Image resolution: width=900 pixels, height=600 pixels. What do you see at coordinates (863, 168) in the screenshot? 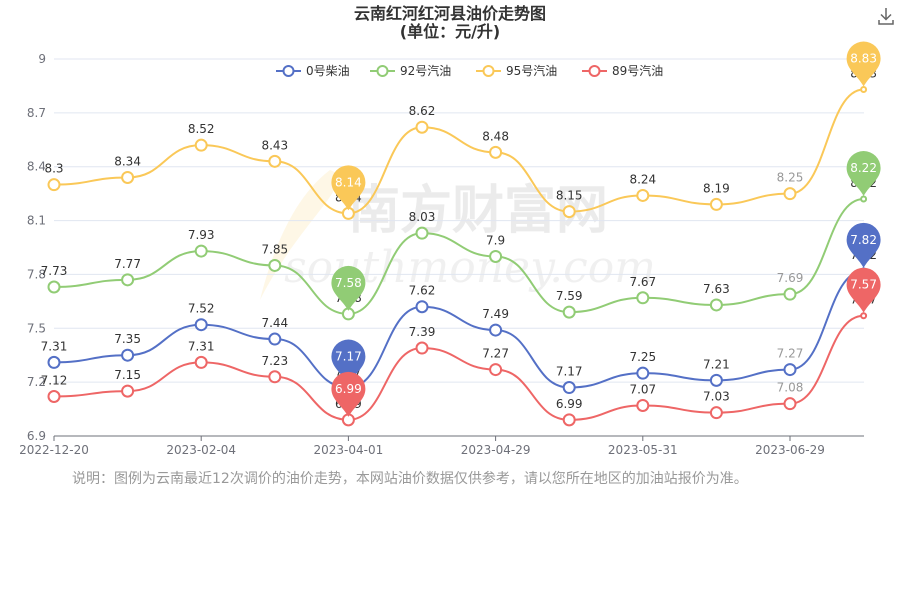
I see `pin-label: 8.22` at bounding box center [863, 168].